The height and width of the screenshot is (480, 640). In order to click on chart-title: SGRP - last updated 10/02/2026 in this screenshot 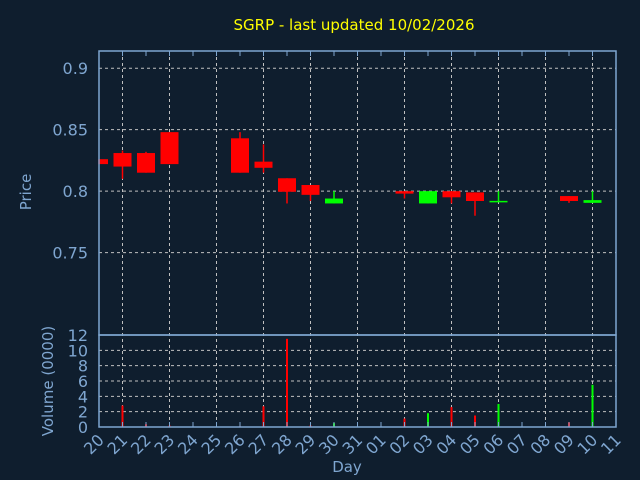, I will do `click(354, 25)`.